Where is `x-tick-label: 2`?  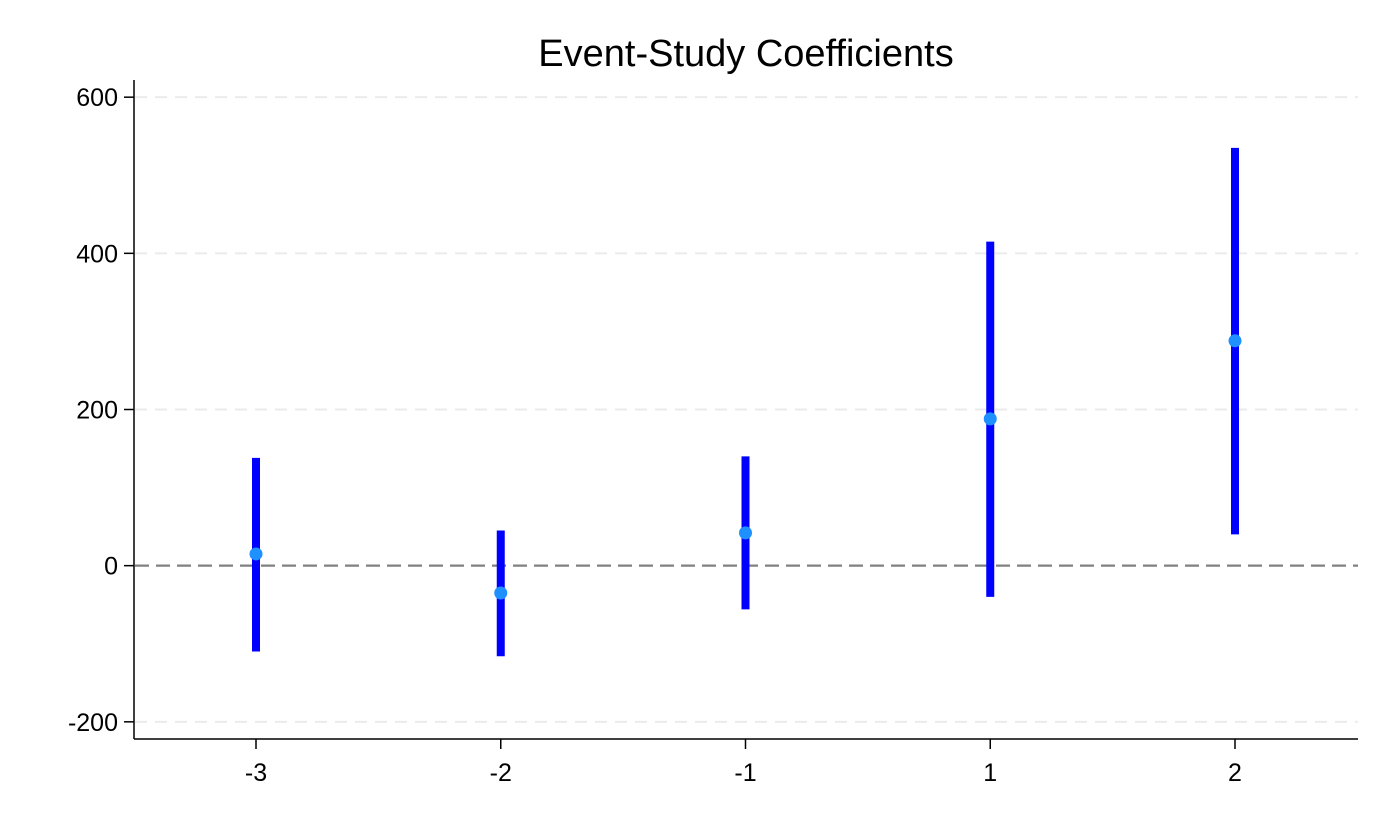 x-tick-label: 2 is located at coordinates (1235, 773).